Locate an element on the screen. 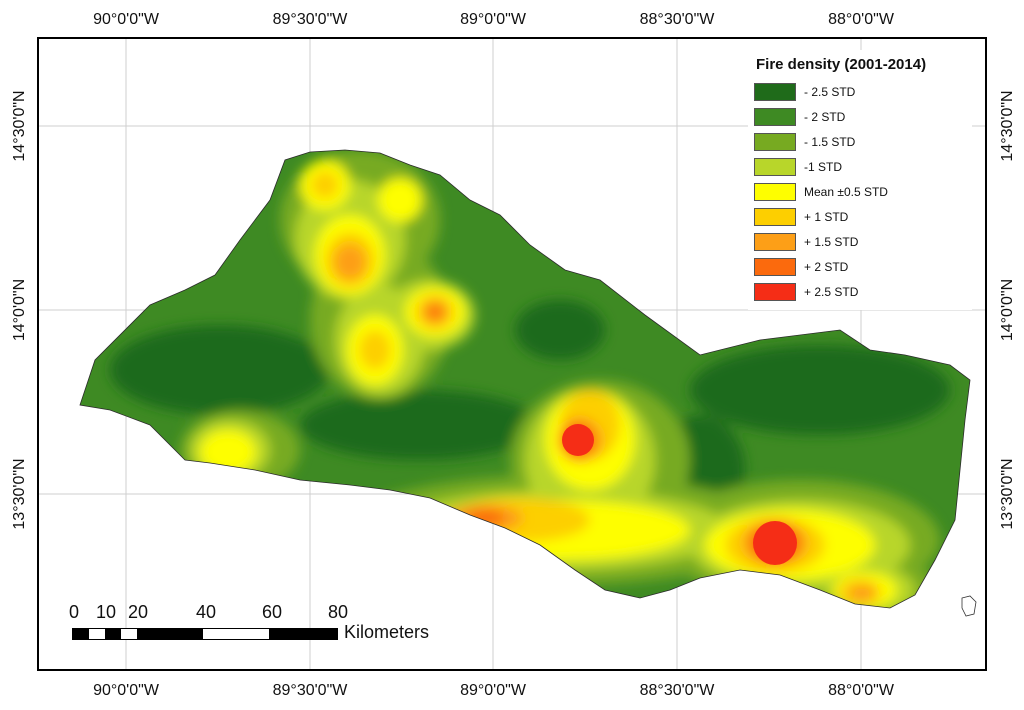 Image resolution: width=1024 pixels, height=710 pixels. legend-item: + 2 STD is located at coordinates (801, 267).